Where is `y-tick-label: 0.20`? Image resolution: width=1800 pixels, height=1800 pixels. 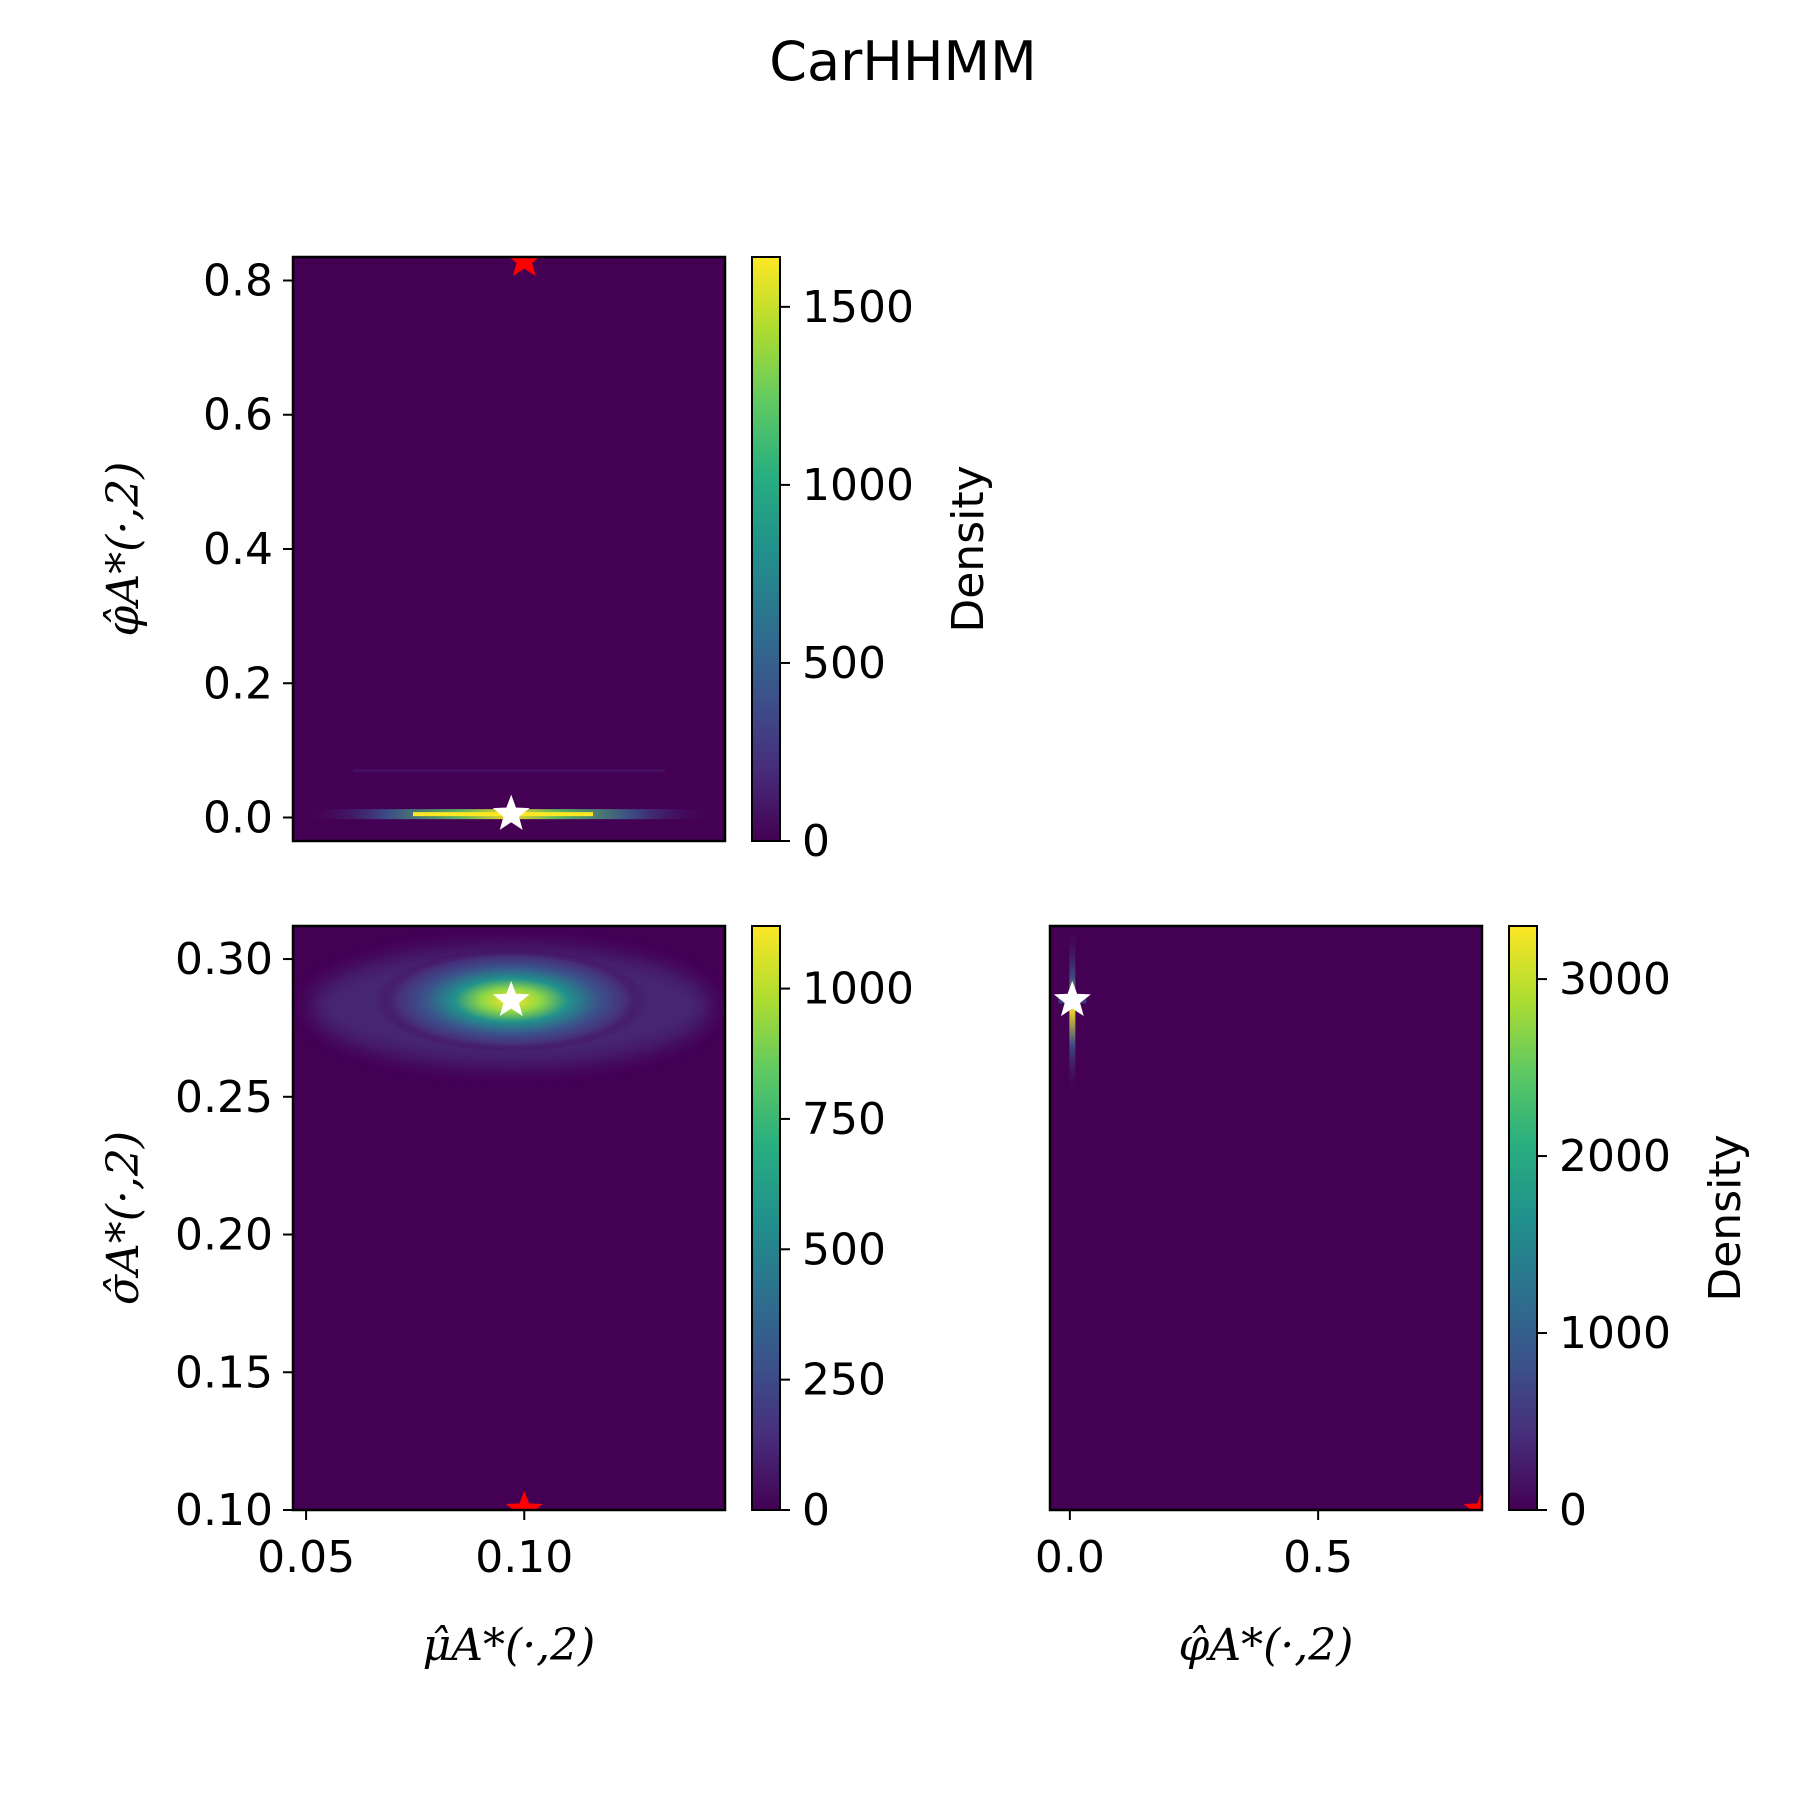 y-tick-label: 0.20 is located at coordinates (224, 1235).